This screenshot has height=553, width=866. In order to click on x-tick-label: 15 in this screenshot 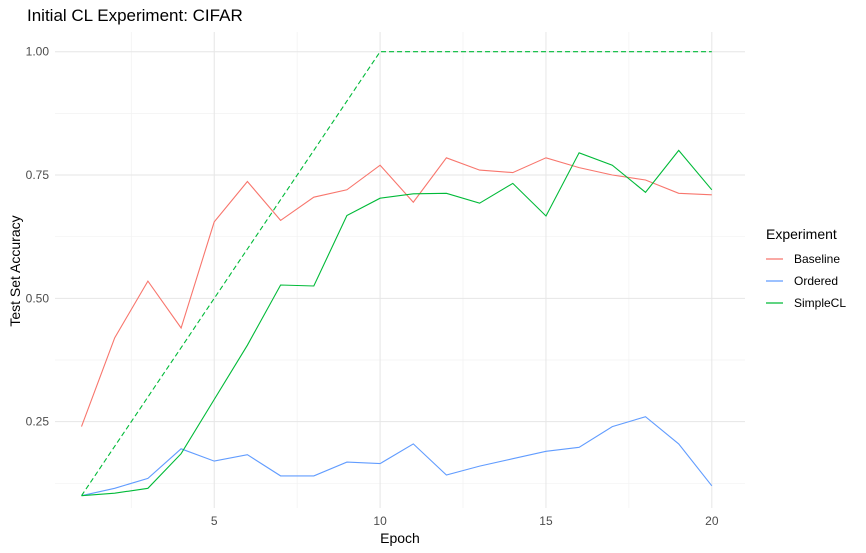, I will do `click(546, 521)`.